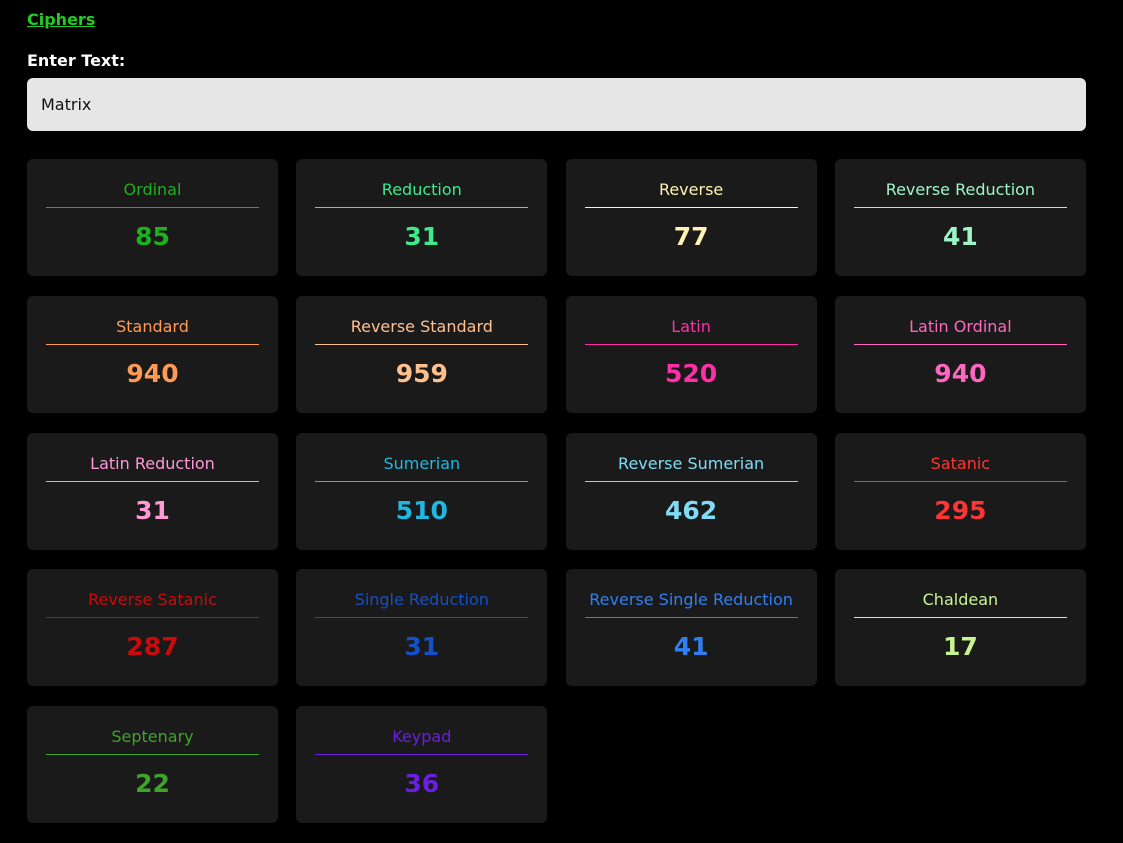 The width and height of the screenshot is (1123, 843). I want to click on ciphers-link: Ciphers, so click(61, 19).